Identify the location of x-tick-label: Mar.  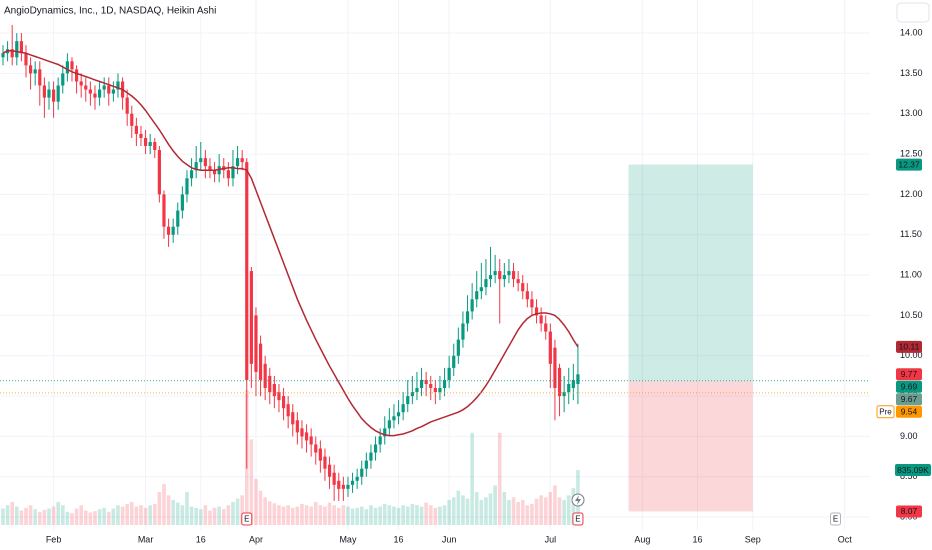
(146, 539).